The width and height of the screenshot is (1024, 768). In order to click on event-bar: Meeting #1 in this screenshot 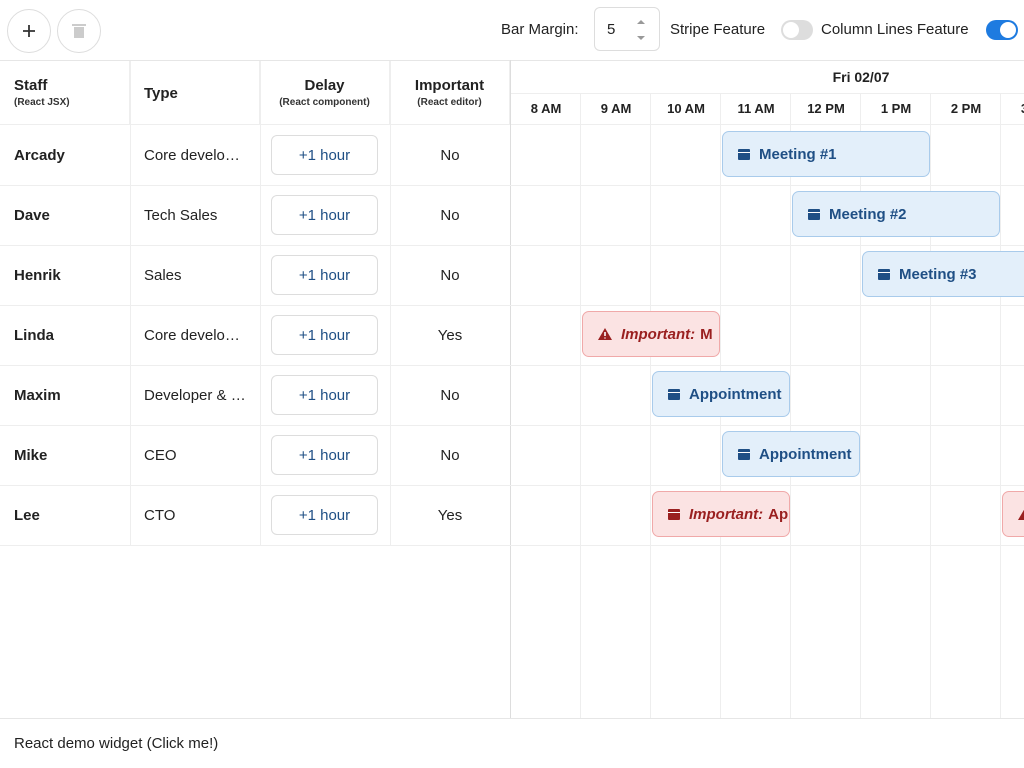, I will do `click(826, 154)`.